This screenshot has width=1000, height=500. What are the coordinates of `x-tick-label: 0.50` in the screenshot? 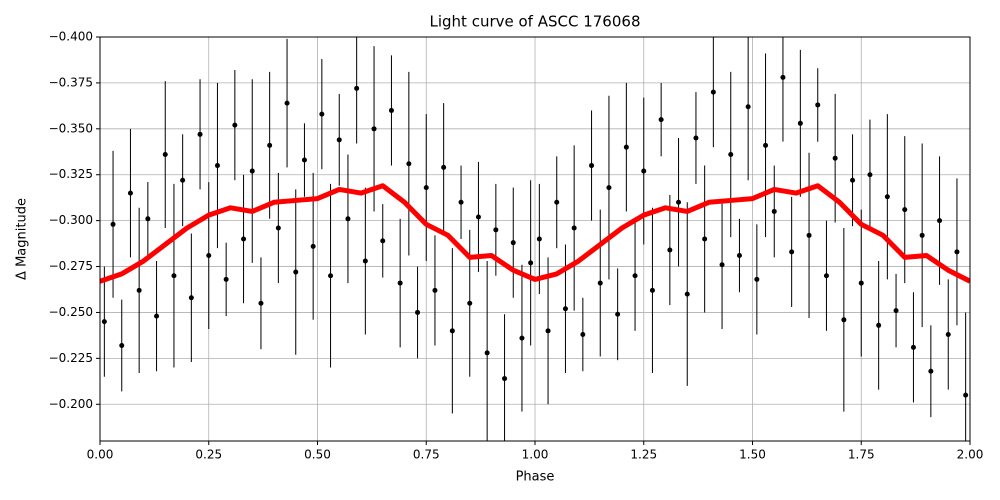 It's located at (317, 455).